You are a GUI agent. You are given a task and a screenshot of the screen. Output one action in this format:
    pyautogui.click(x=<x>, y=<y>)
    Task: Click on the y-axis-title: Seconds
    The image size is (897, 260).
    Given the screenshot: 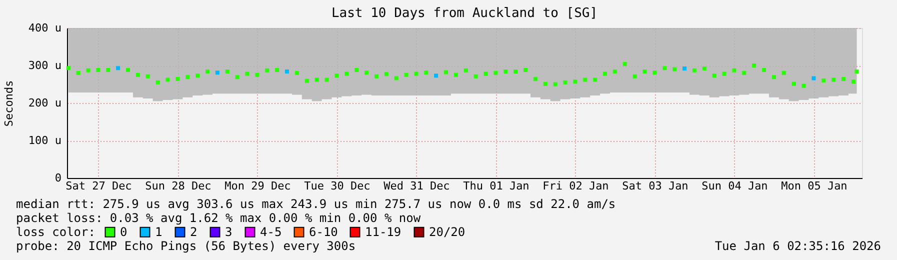 What is the action you would take?
    pyautogui.click(x=9, y=103)
    